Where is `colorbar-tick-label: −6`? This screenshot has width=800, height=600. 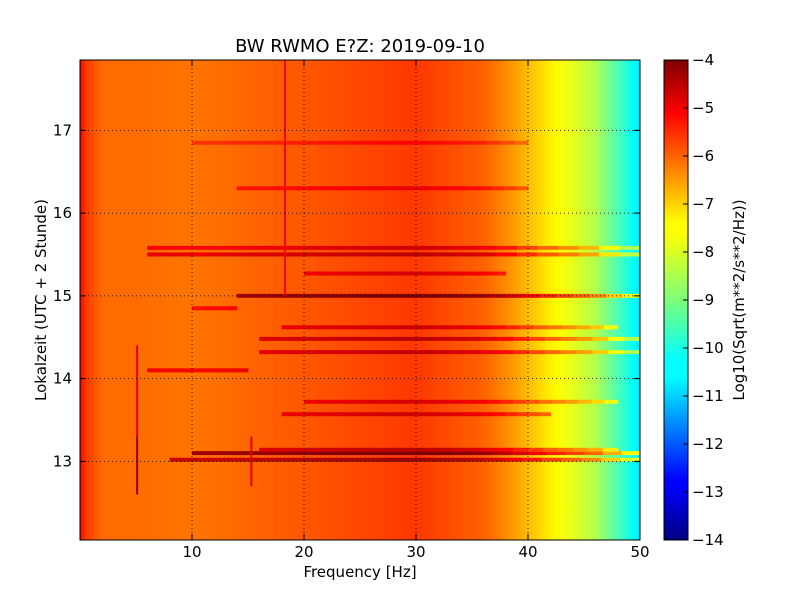 colorbar-tick-label: −6 is located at coordinates (703, 156).